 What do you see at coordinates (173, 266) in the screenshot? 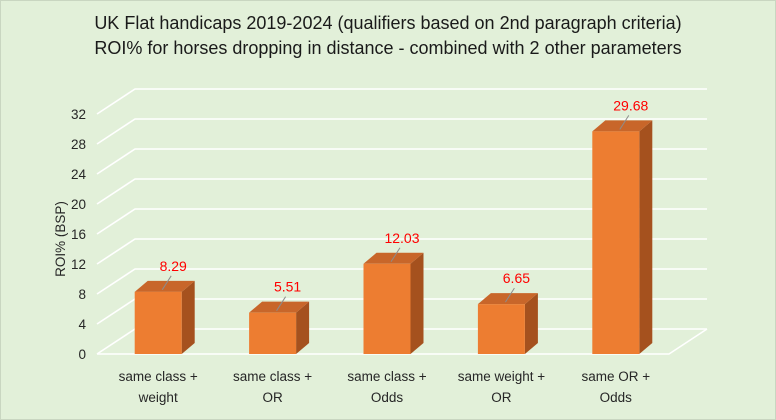
I see `data-label: 8.29` at bounding box center [173, 266].